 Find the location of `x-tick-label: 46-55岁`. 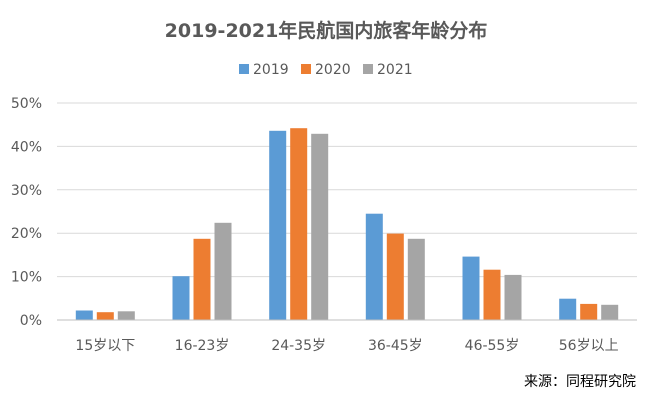

x-tick-label: 46-55岁 is located at coordinates (492, 346).